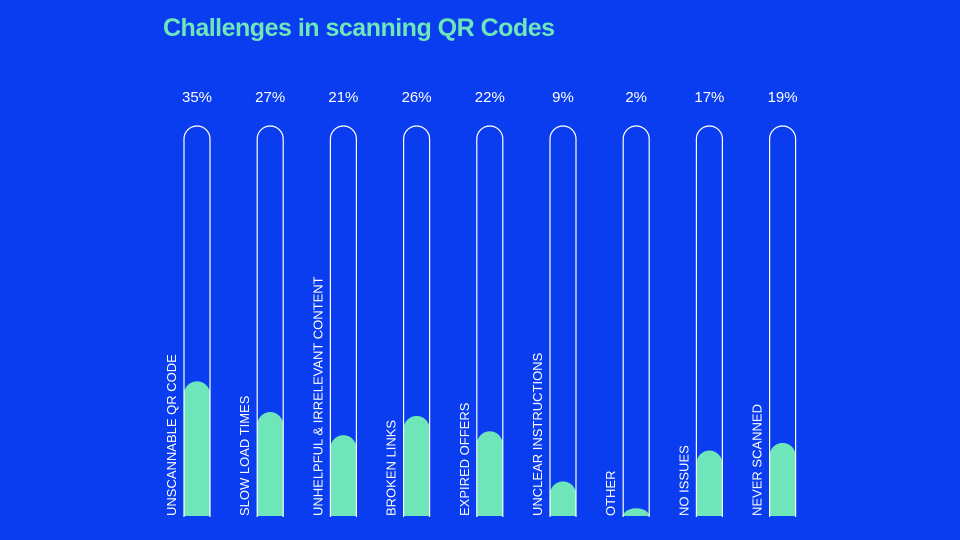 This screenshot has height=540, width=960. Describe the element at coordinates (359, 28) in the screenshot. I see `chart-title: Challenges in scanning QR Codes` at that location.